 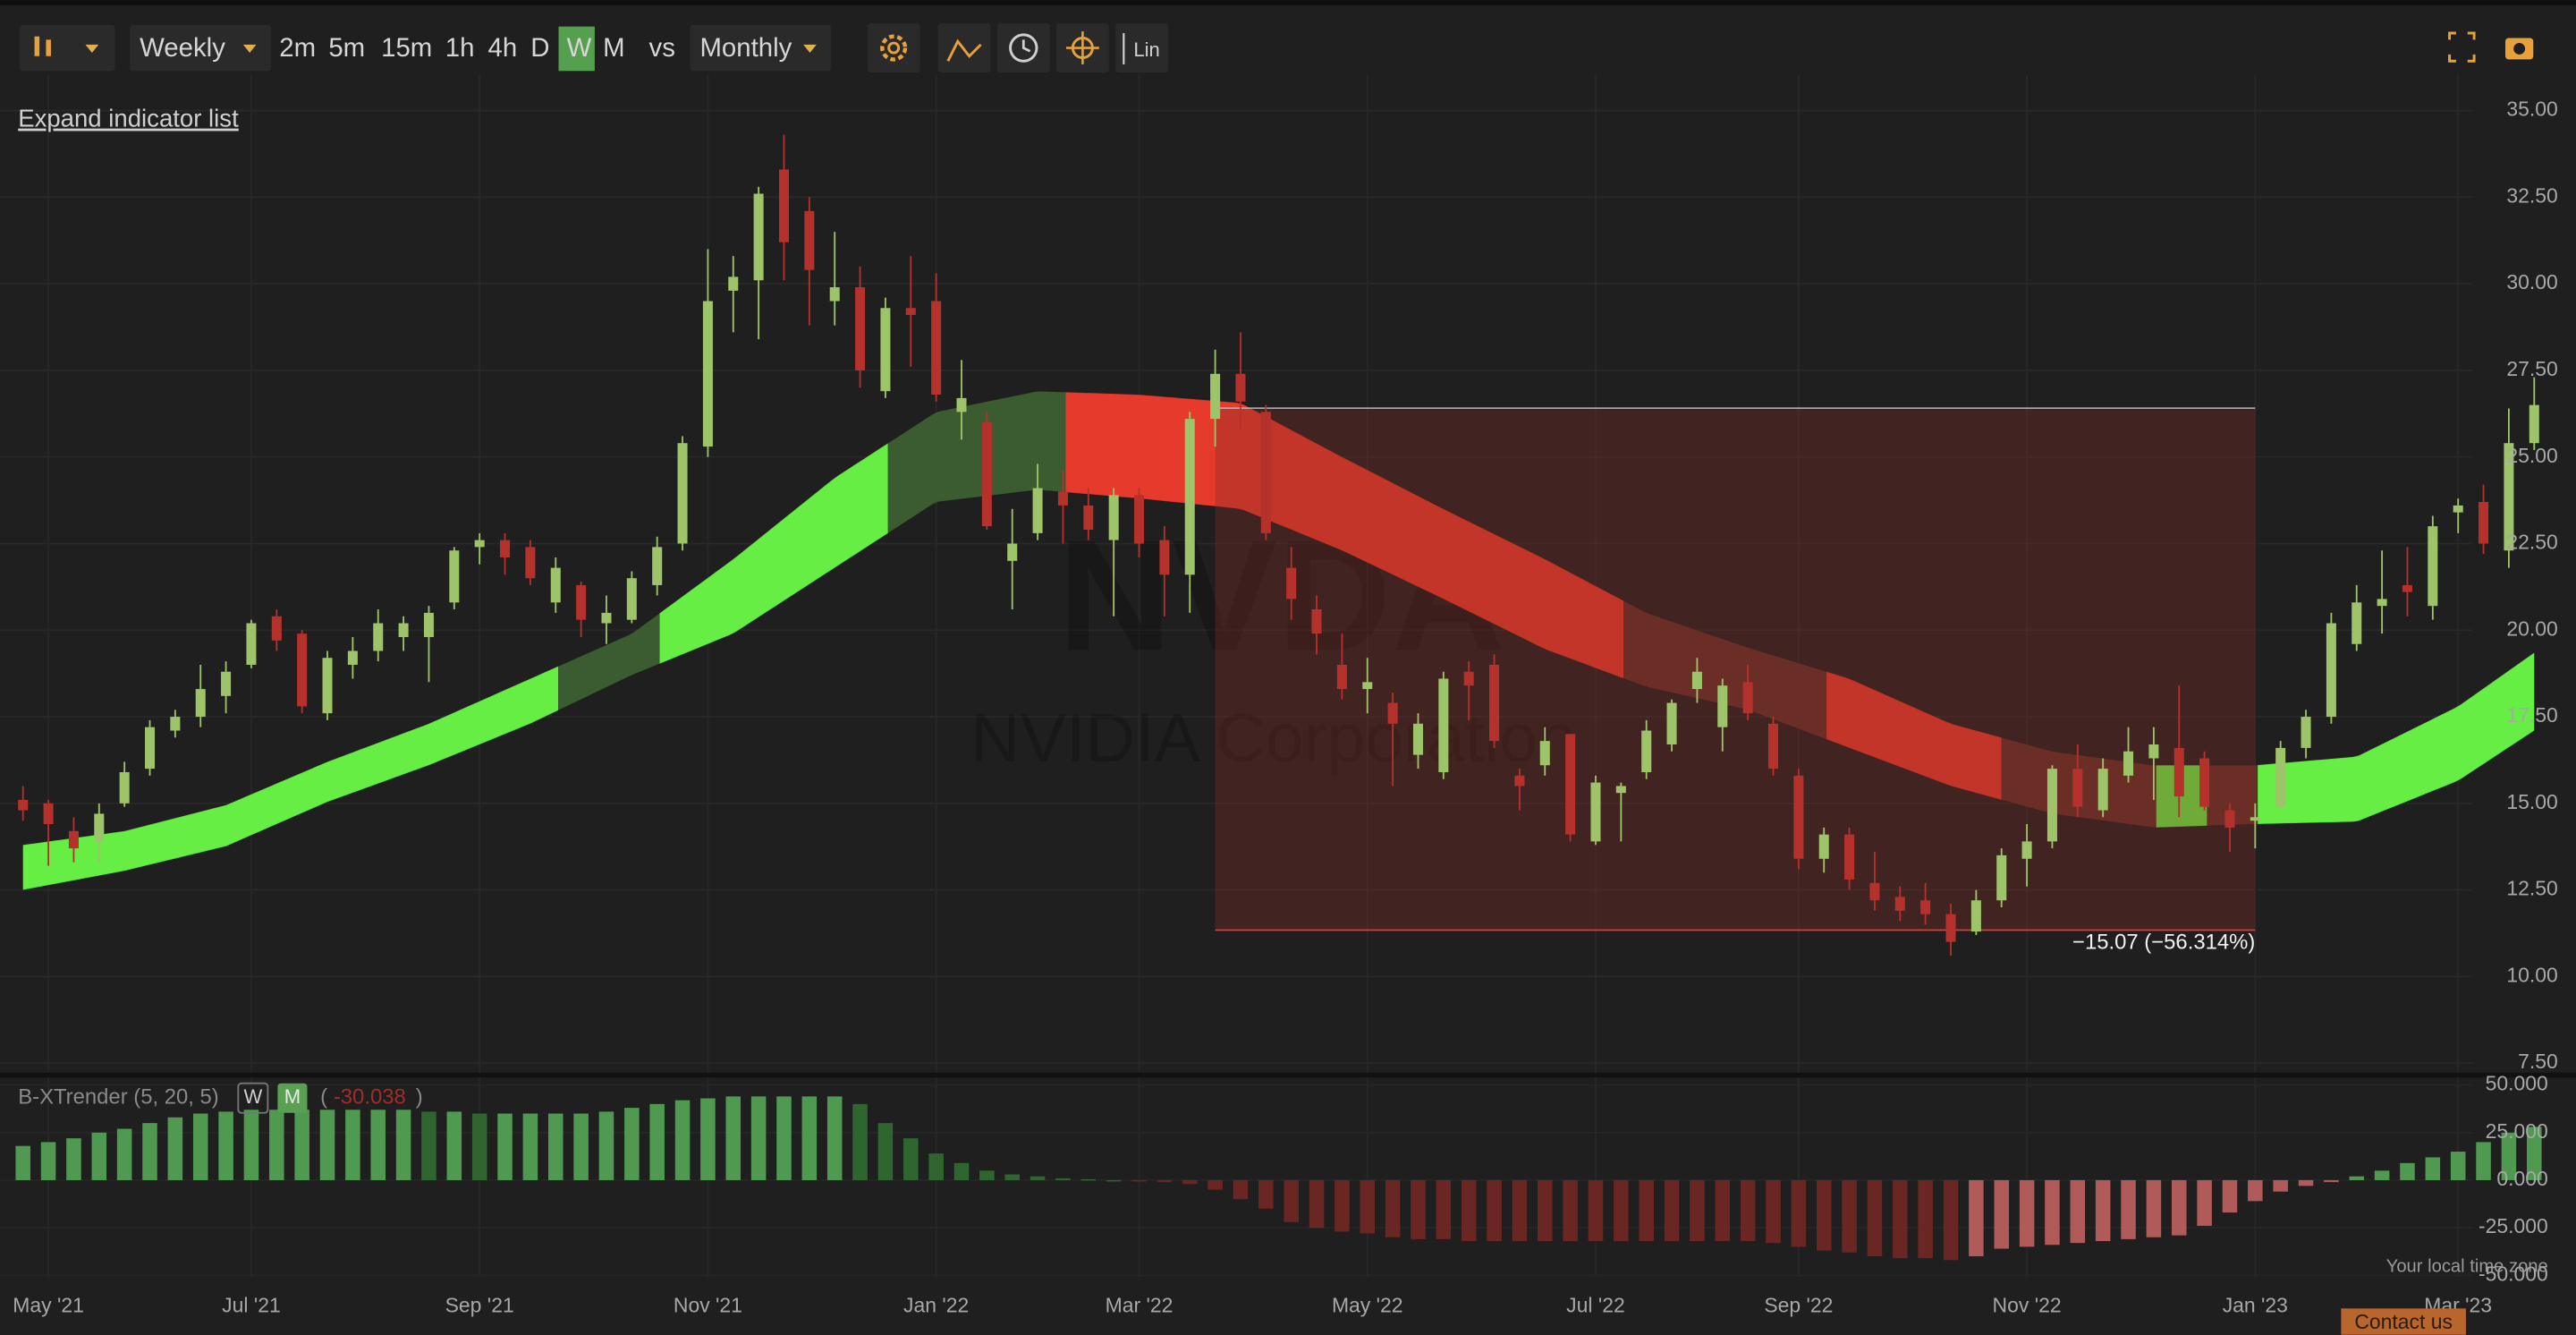 I want to click on chart-type-button, so click(x=67, y=48).